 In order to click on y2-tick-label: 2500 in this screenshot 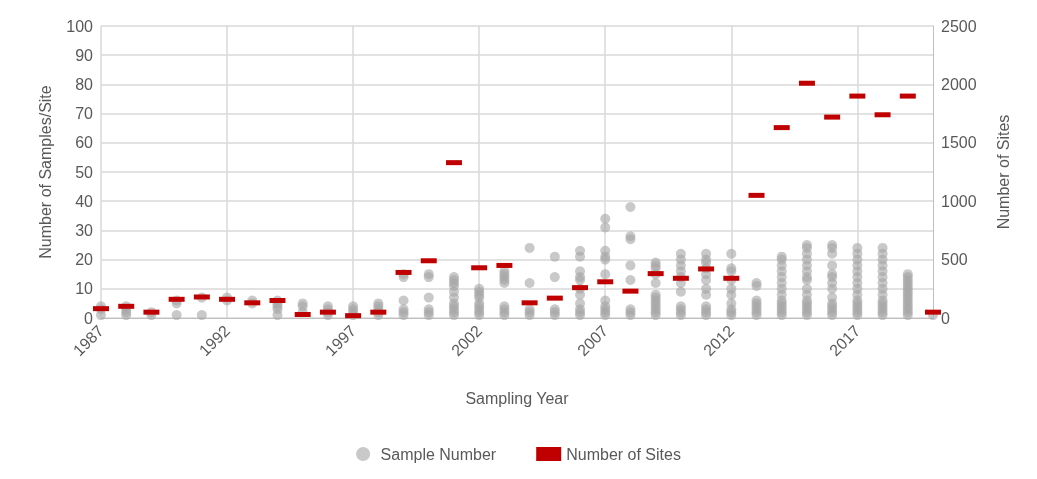, I will do `click(959, 26)`.